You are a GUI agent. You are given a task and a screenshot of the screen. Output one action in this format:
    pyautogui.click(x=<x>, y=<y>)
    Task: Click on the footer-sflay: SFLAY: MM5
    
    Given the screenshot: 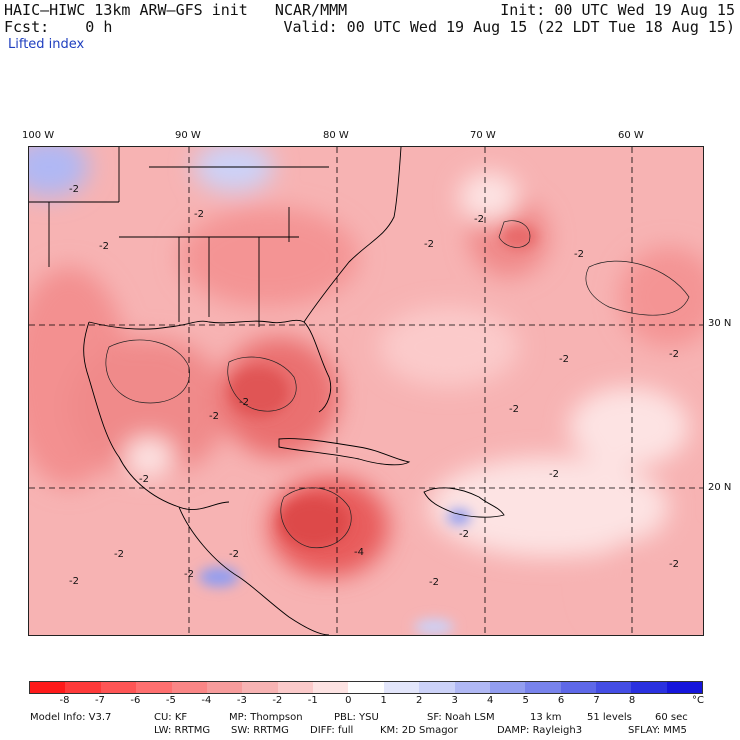 What is the action you would take?
    pyautogui.click(x=657, y=730)
    